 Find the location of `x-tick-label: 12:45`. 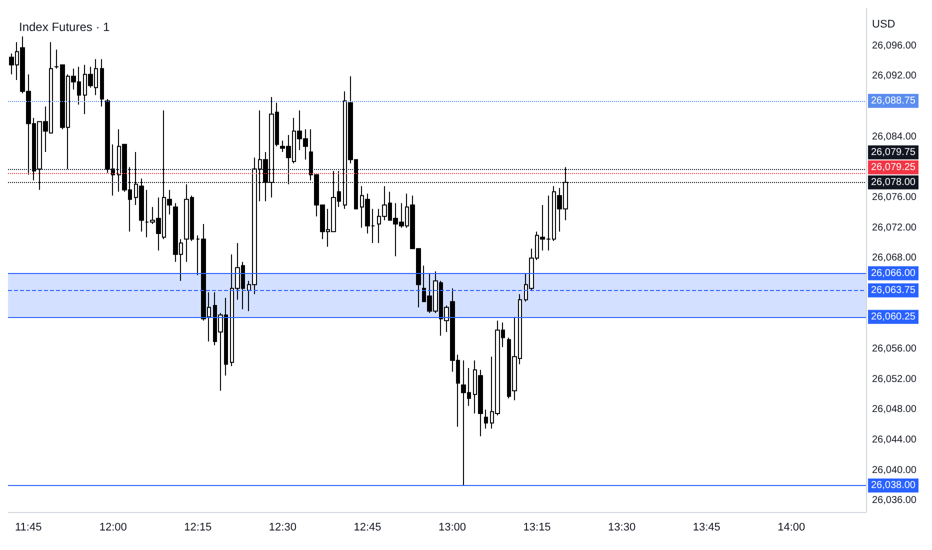

x-tick-label: 12:45 is located at coordinates (368, 528).